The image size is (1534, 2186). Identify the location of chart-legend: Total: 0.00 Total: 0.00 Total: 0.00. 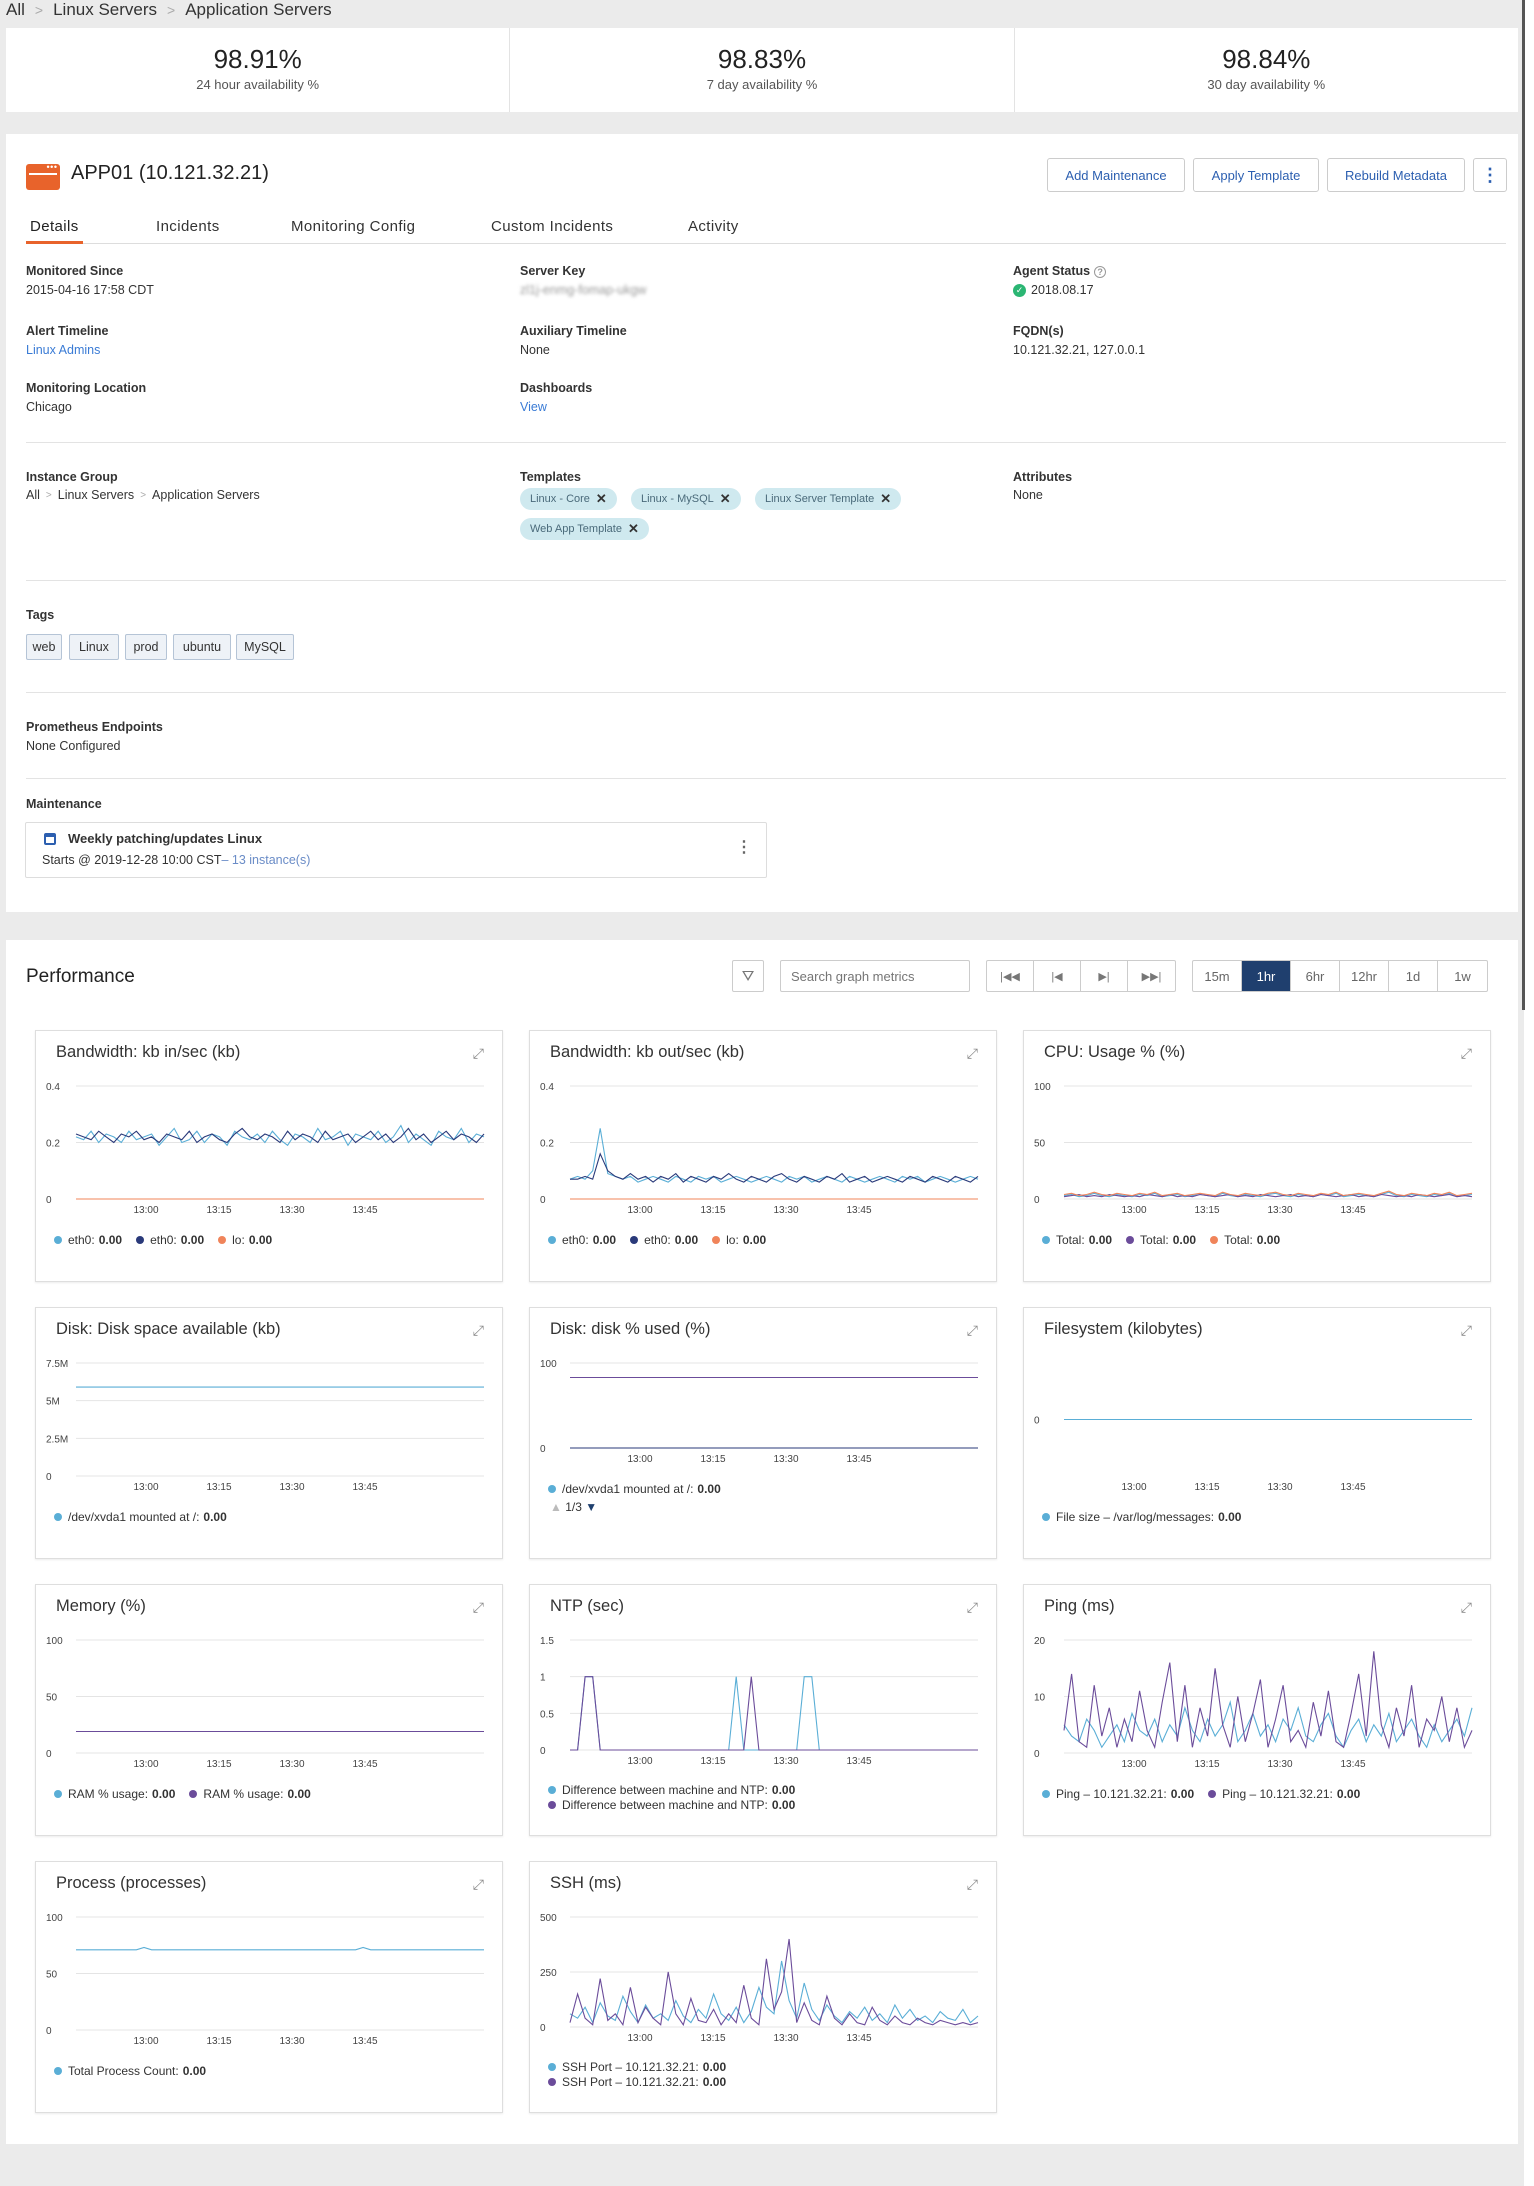
(1262, 1240).